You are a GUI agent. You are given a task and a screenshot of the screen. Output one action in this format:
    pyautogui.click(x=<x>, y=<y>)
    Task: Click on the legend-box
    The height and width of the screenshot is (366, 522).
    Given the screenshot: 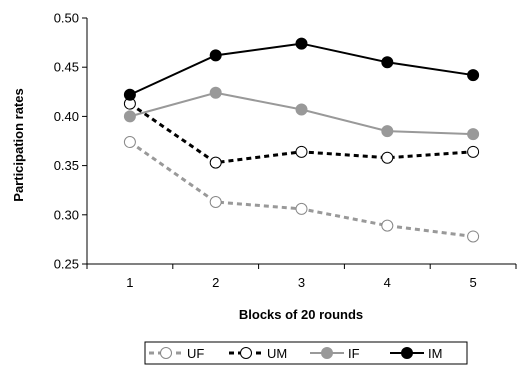 What is the action you would take?
    pyautogui.click(x=306, y=353)
    